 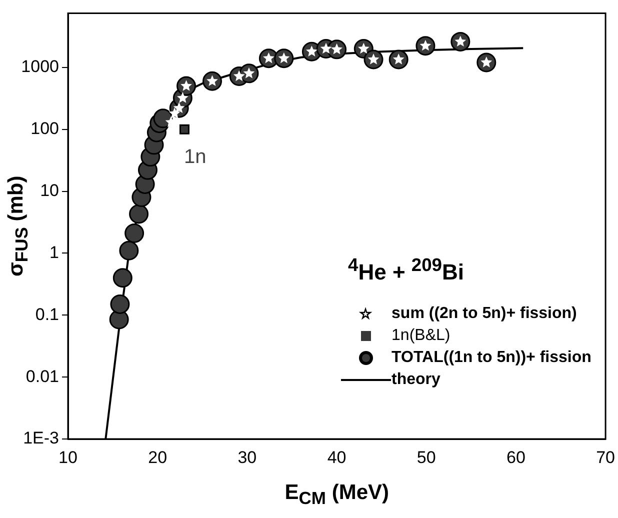 I want to click on x-tick-label: 20, so click(x=158, y=457).